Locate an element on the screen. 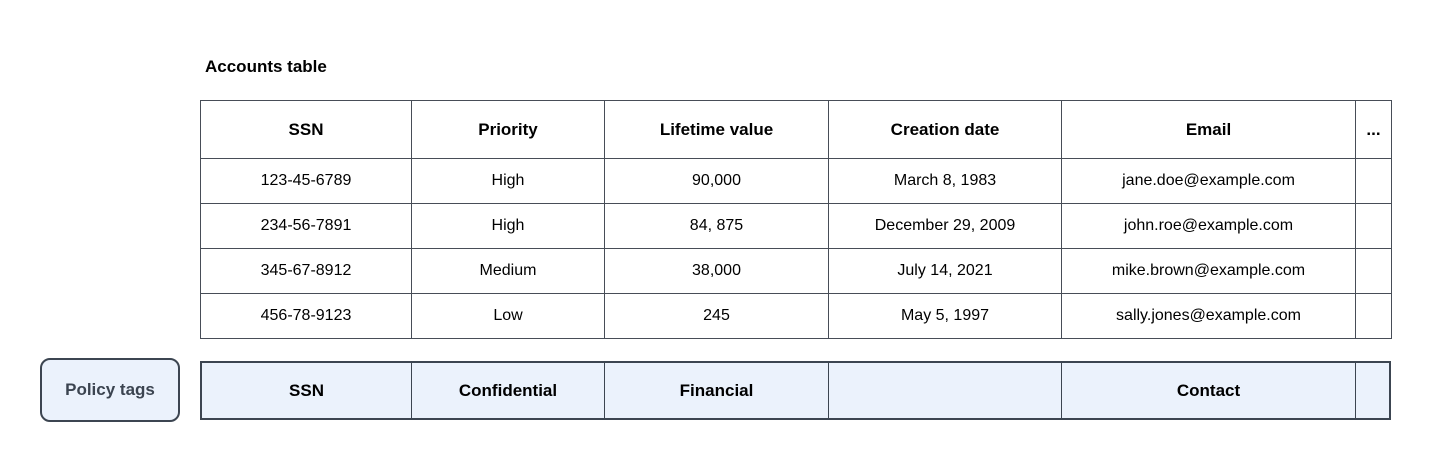  policy-tags-row: SSN Confidential Financial Contact is located at coordinates (795, 390).